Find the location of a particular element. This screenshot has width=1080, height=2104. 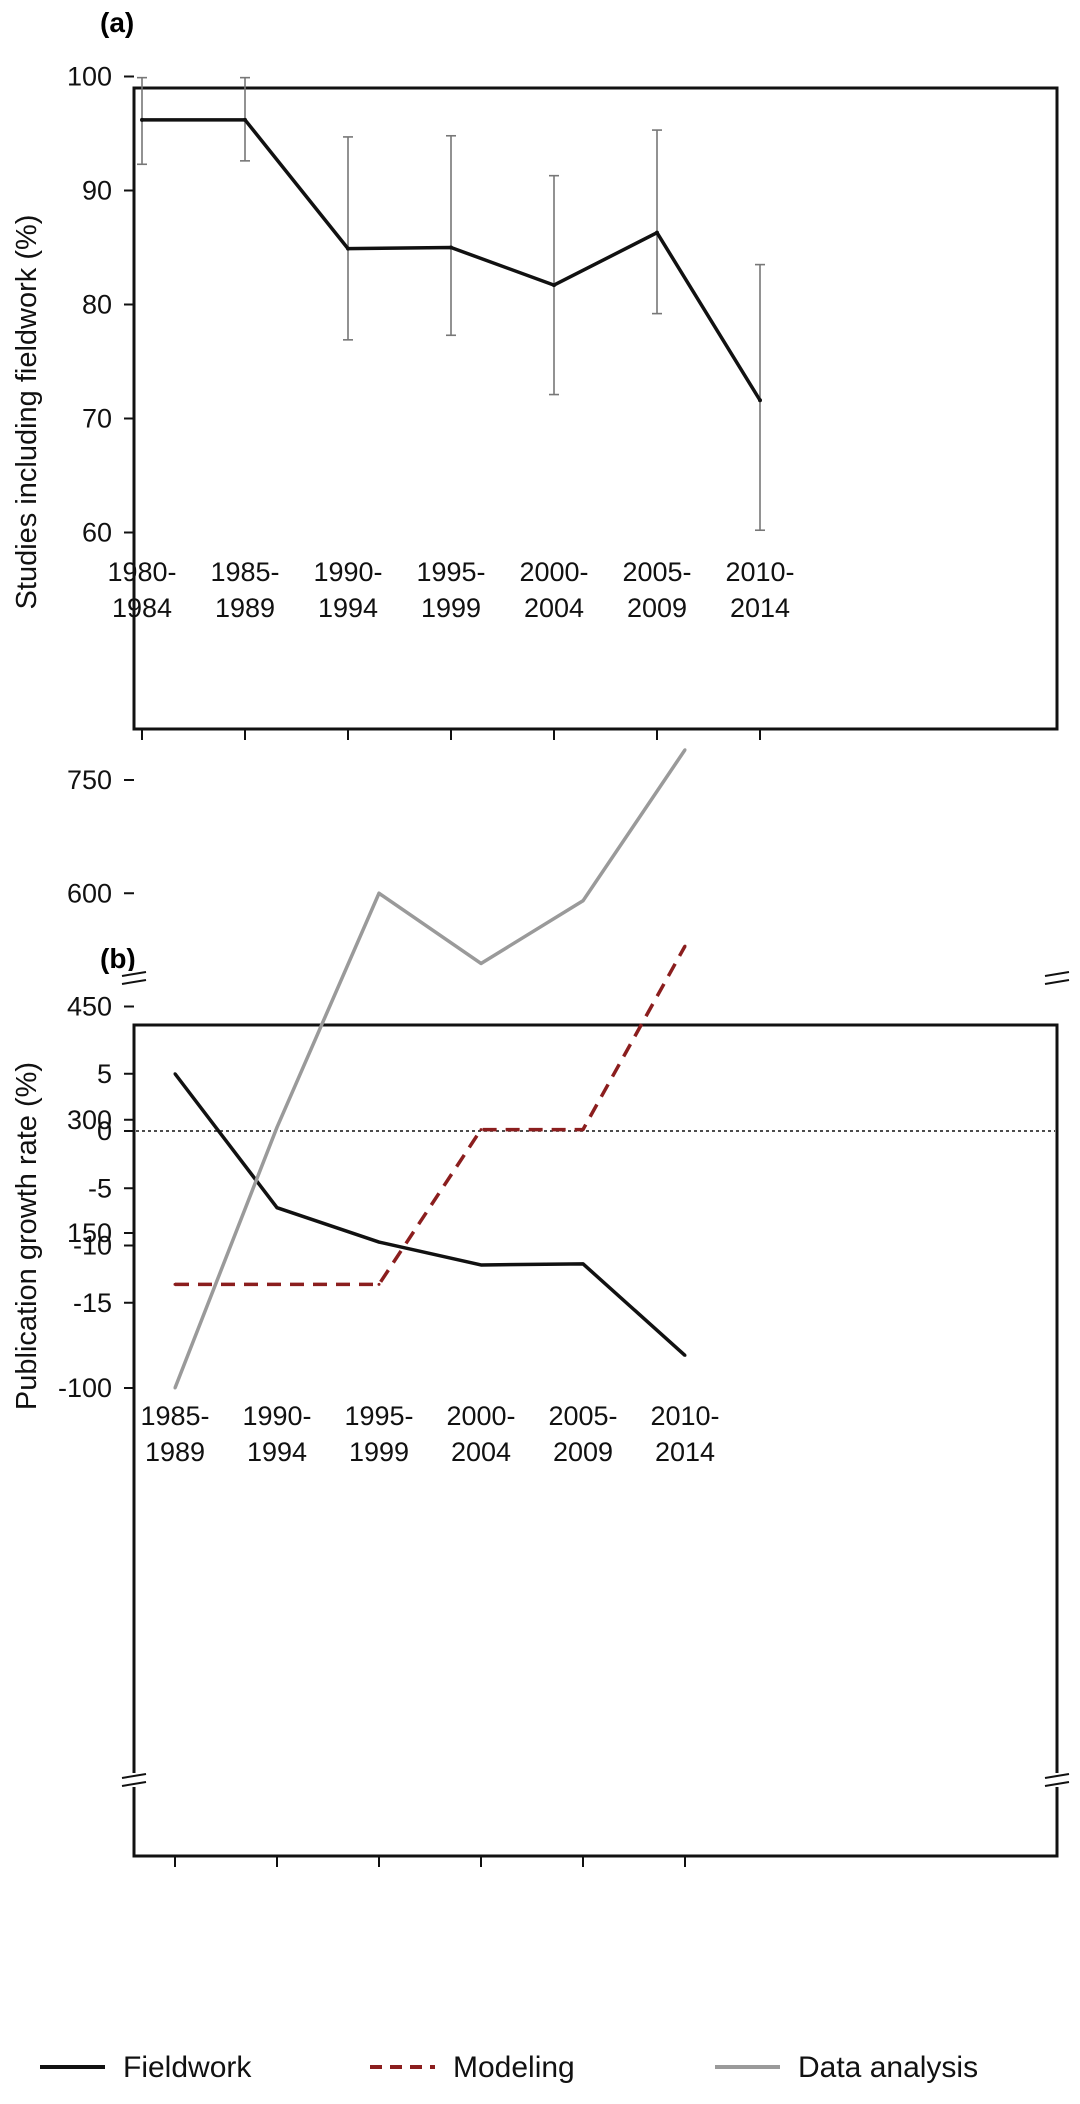

y-tick-label: 100 is located at coordinates (89, 77).